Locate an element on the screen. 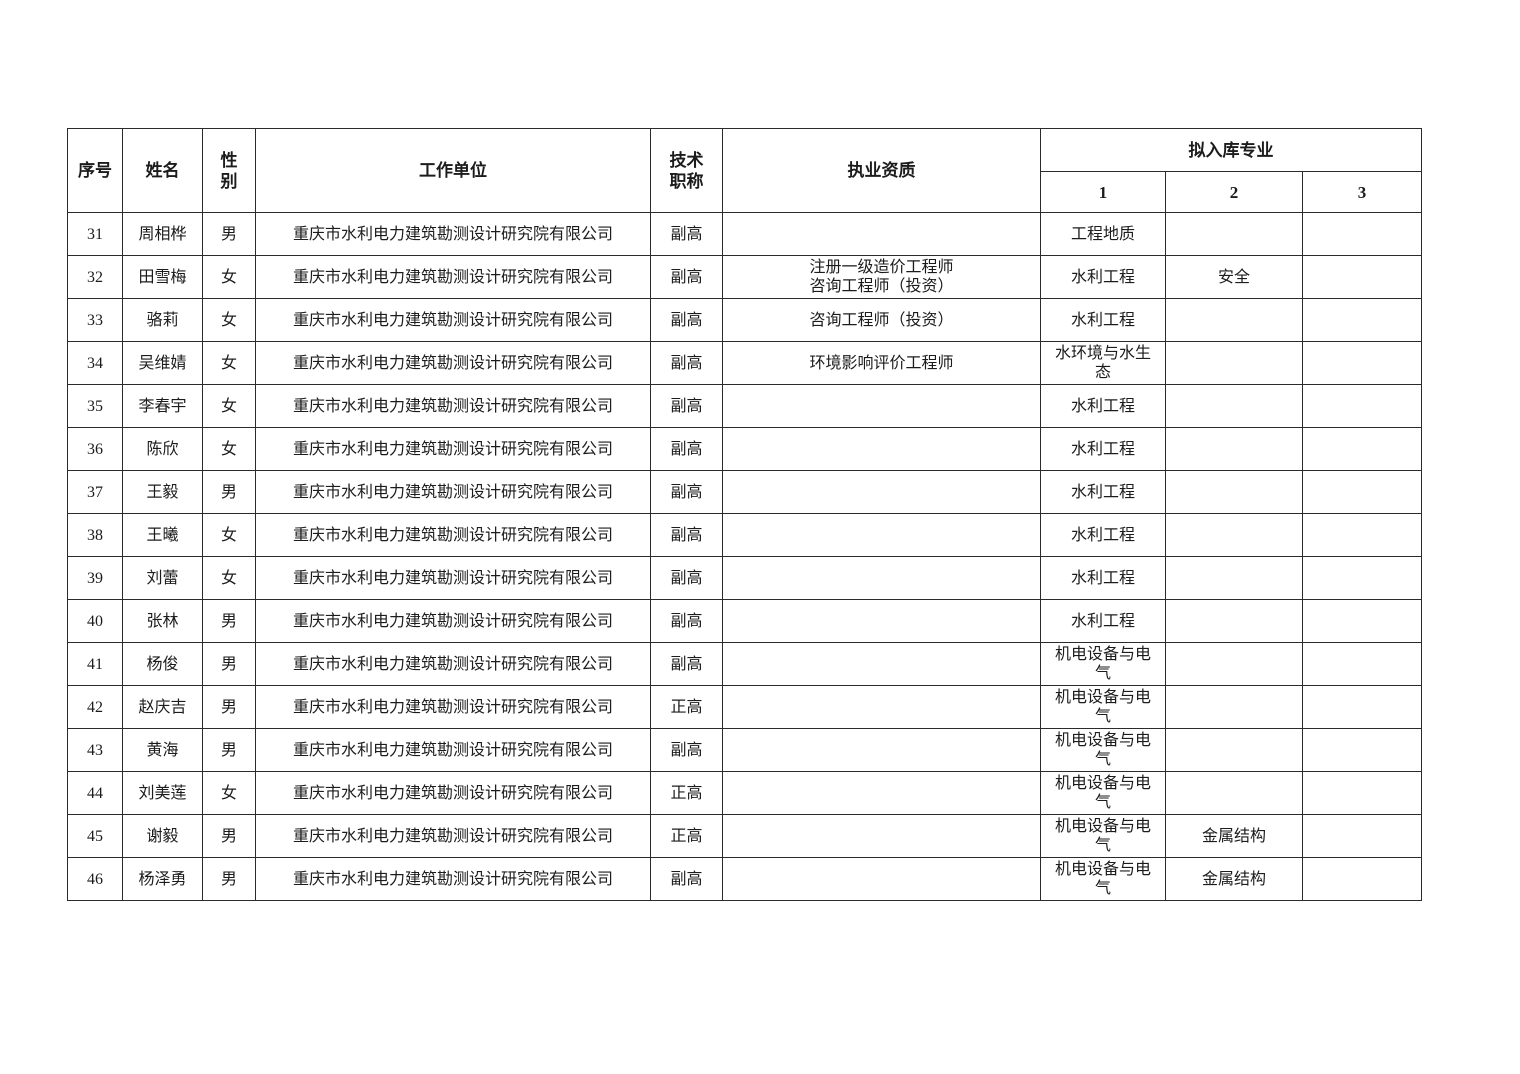 This screenshot has width=1520, height=1074. column-header-specialty-2-label: 2 is located at coordinates (1234, 192).